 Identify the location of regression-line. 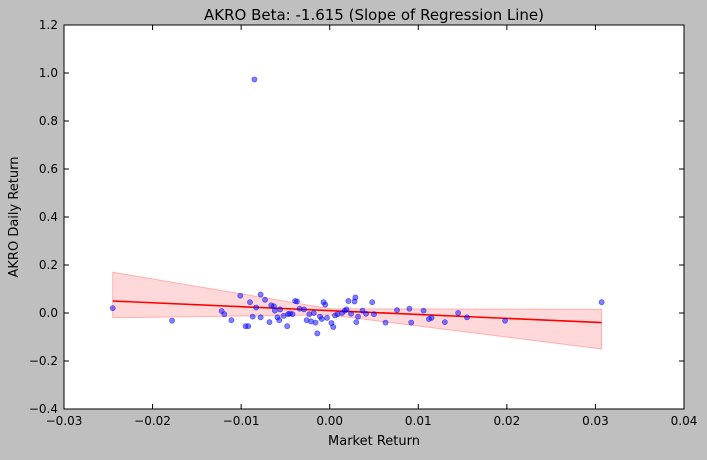
(357, 312).